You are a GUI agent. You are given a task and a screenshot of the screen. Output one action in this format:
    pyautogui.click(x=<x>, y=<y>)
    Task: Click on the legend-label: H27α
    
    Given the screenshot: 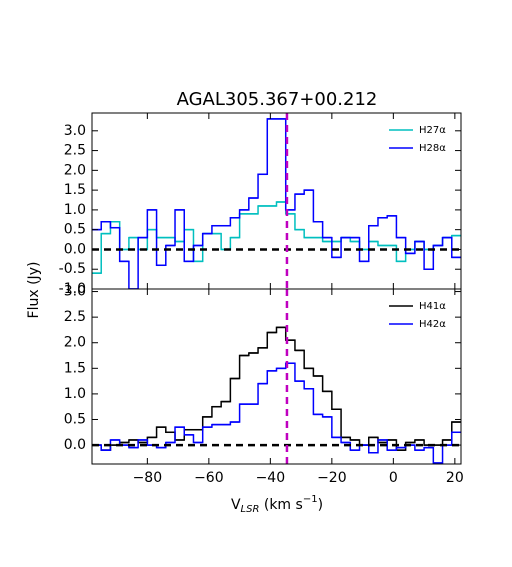 What is the action you would take?
    pyautogui.click(x=432, y=130)
    